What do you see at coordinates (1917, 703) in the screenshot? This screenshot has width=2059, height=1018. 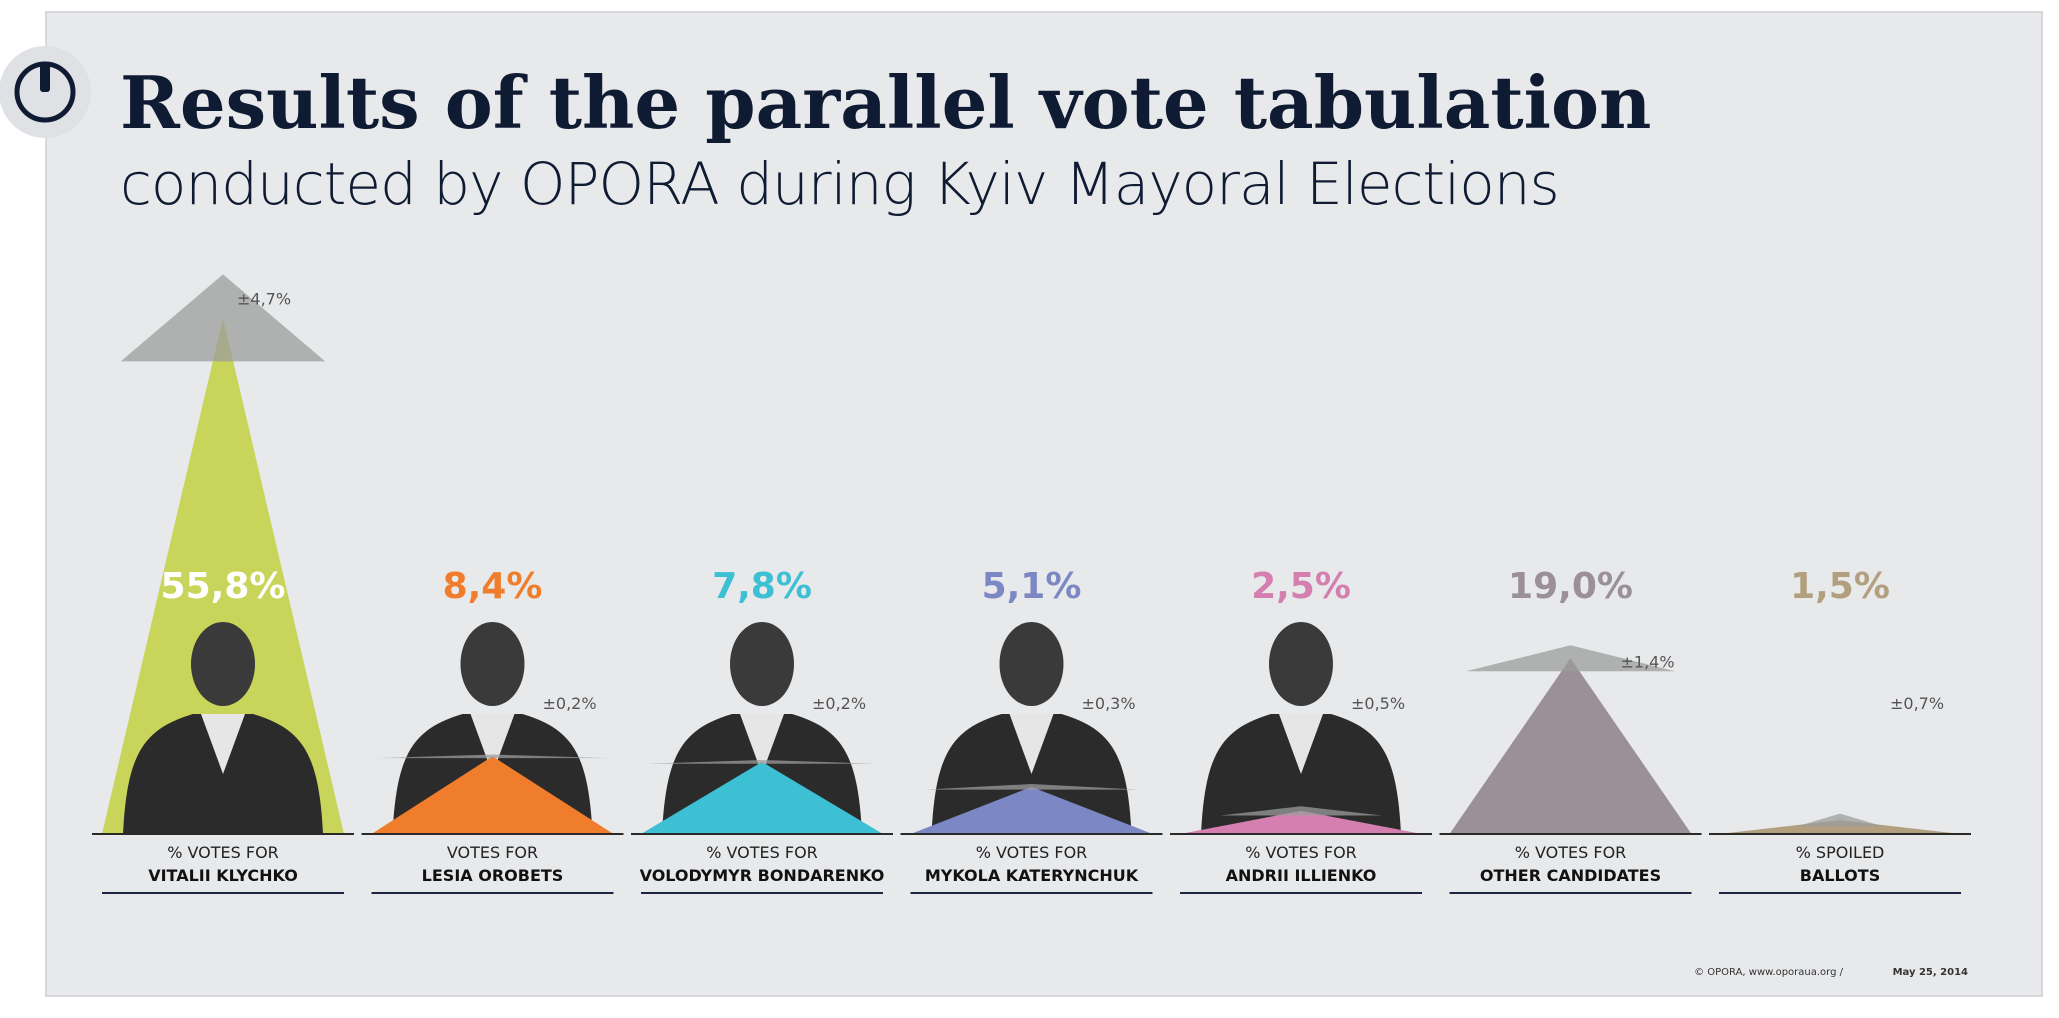 I see `error-label: ±0,7%` at bounding box center [1917, 703].